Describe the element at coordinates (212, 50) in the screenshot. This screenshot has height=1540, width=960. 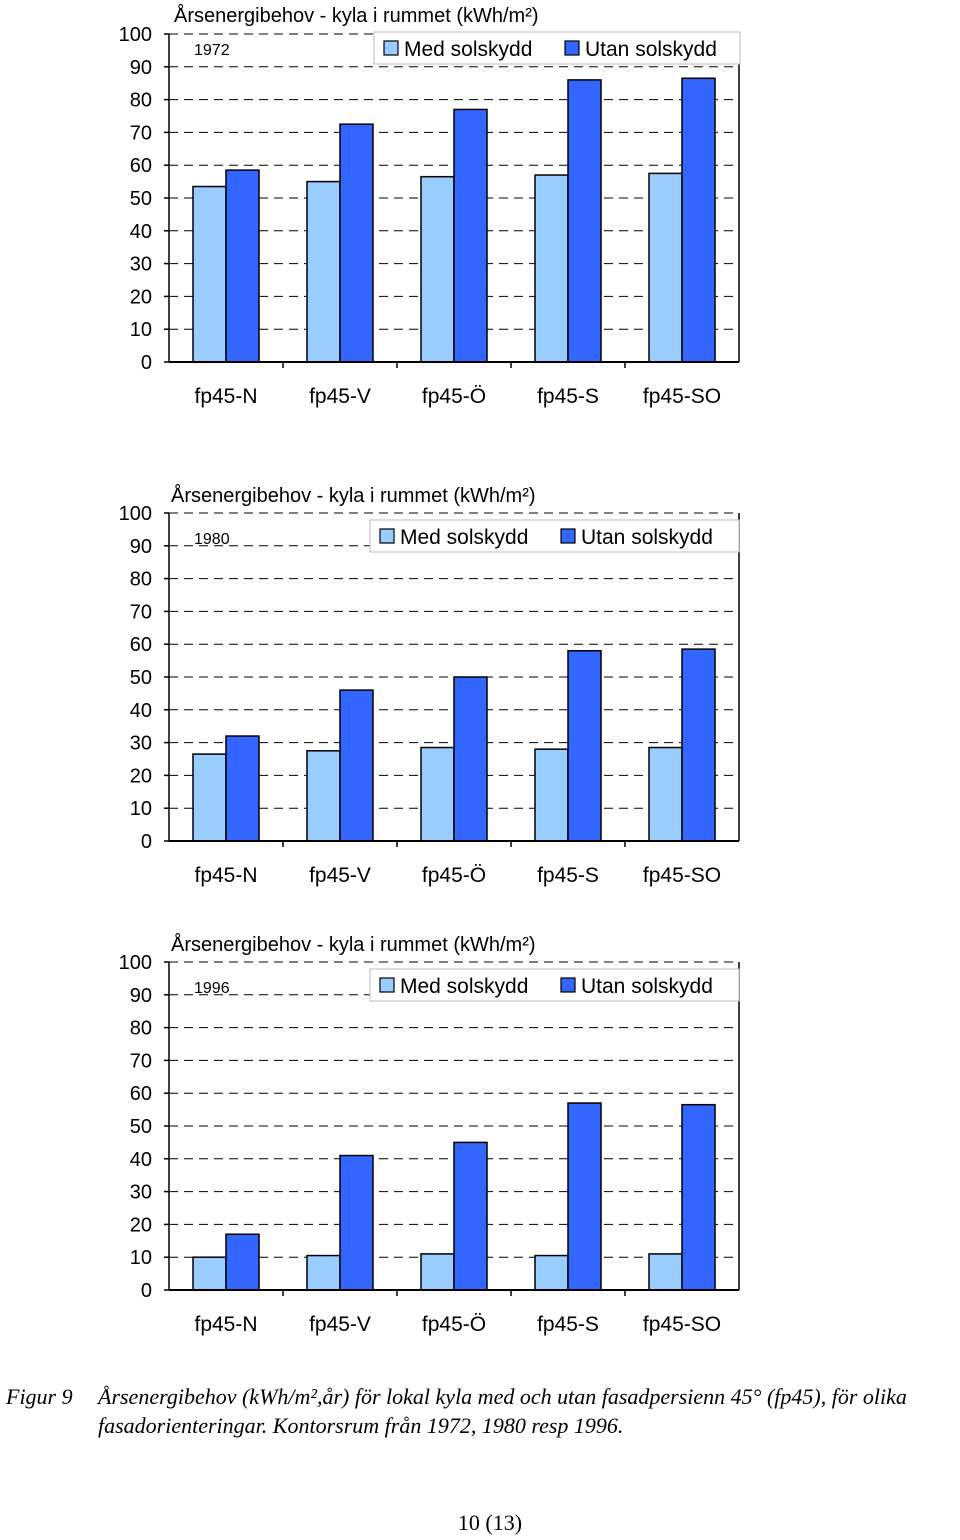
I see `panel-year-label: 1972` at that location.